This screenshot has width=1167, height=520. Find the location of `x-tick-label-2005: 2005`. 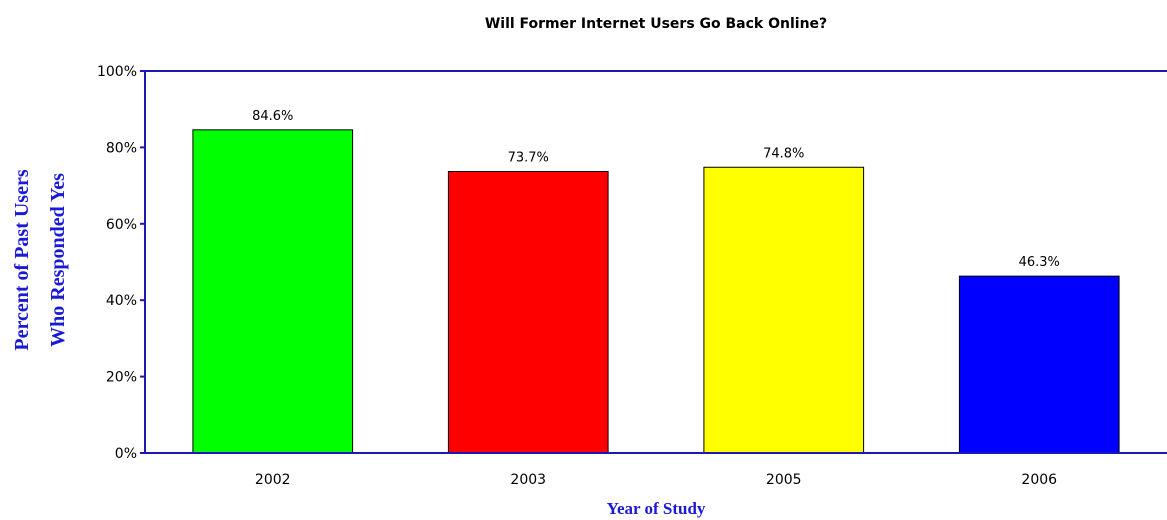

x-tick-label-2005: 2005 is located at coordinates (784, 480).